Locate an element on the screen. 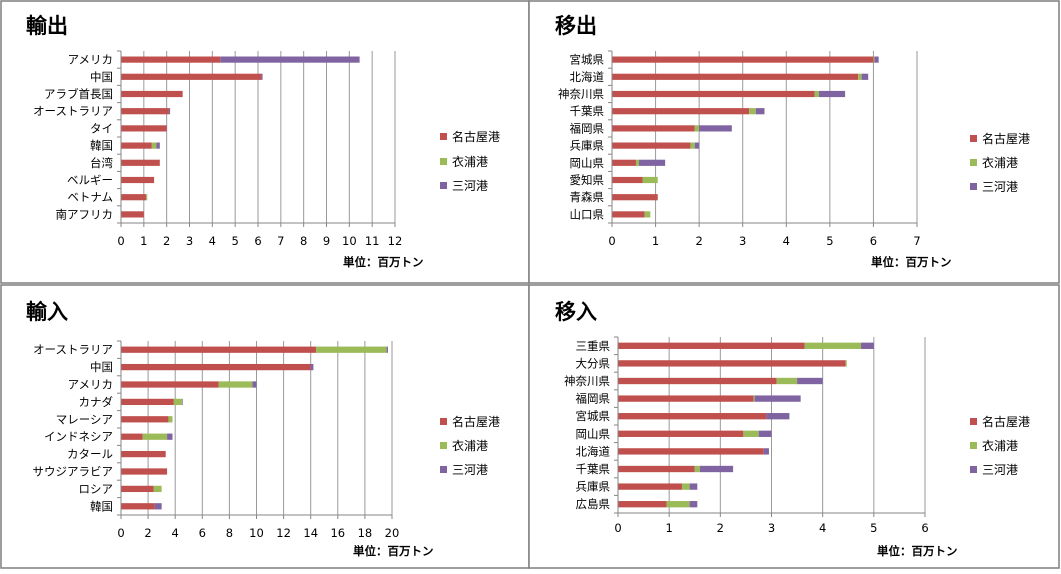  chart-title: 輸入 is located at coordinates (47, 312).